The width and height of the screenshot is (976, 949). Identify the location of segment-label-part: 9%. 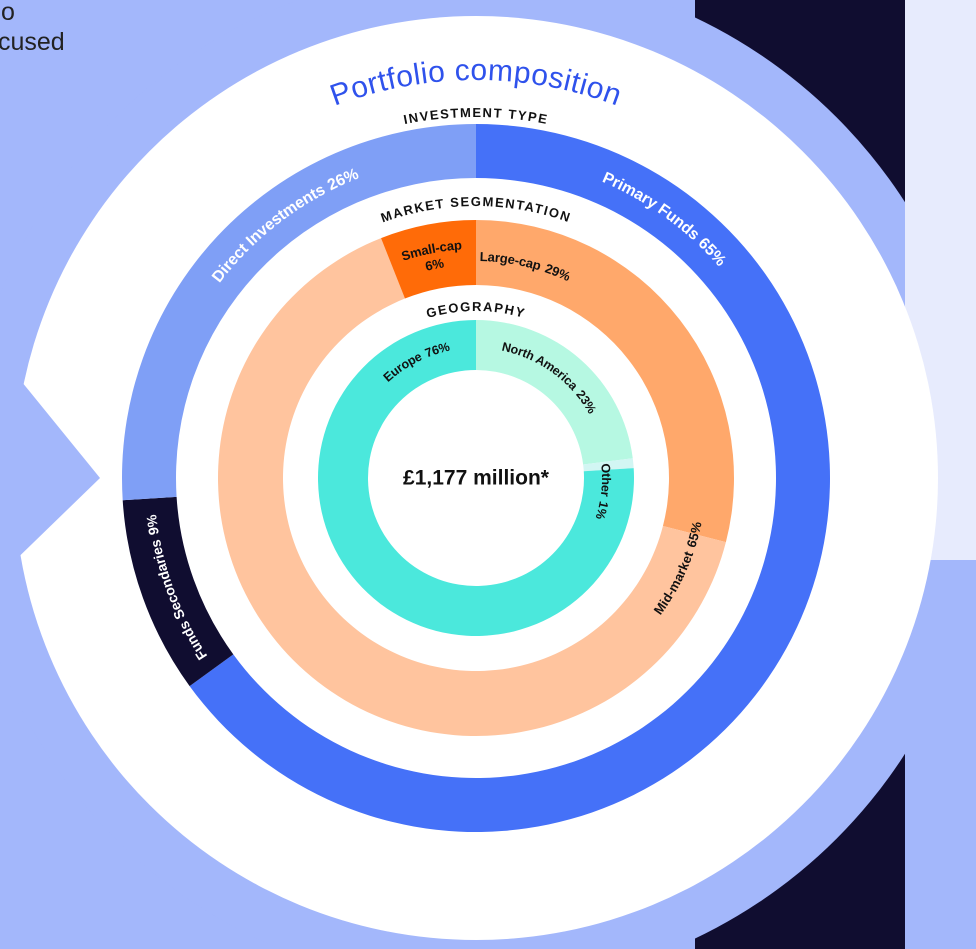
(152, 524).